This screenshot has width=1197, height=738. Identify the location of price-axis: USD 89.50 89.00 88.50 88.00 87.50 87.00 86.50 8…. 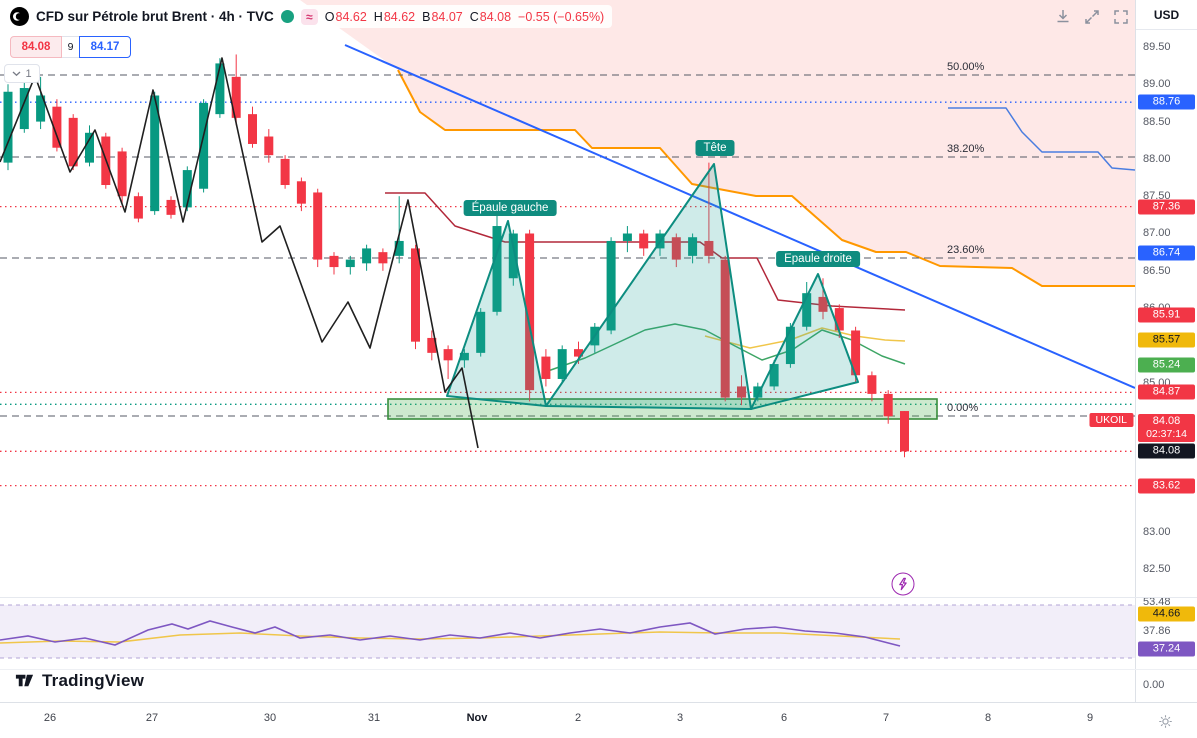
(1166, 351).